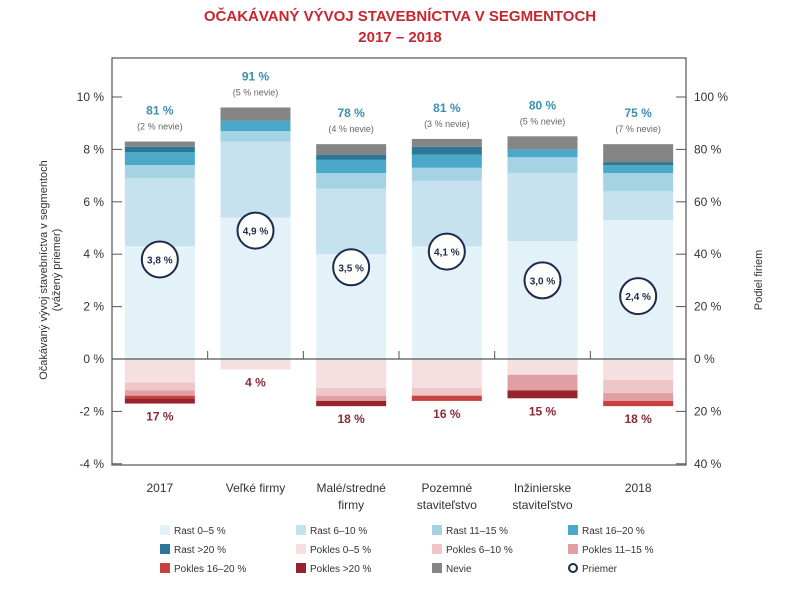  Describe the element at coordinates (573, 568) in the screenshot. I see `legend-swatch-priemer` at that location.